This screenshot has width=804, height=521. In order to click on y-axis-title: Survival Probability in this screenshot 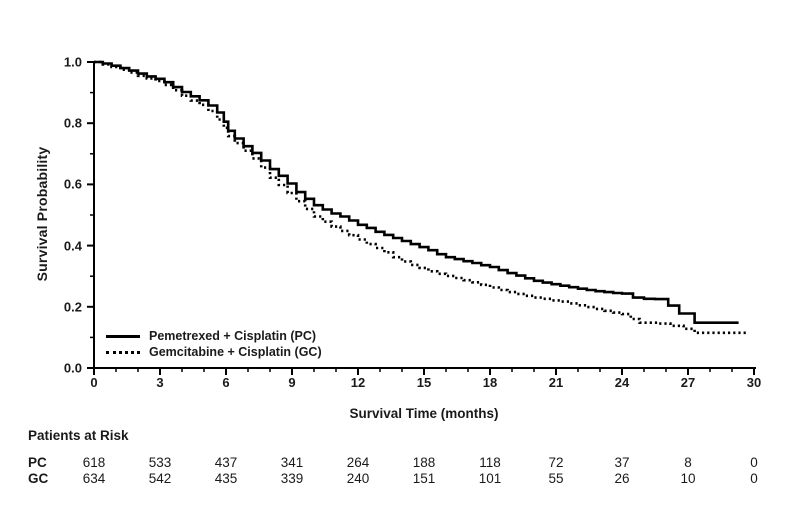, I will do `click(42, 214)`.